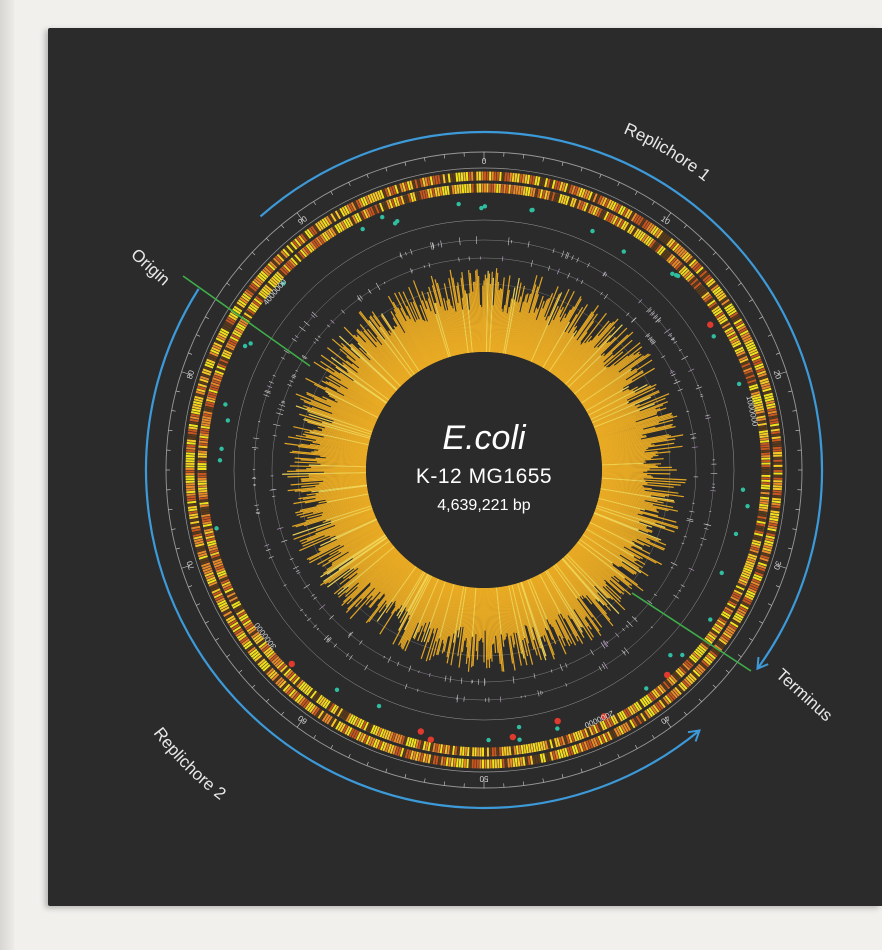 The image size is (882, 950). What do you see at coordinates (484, 476) in the screenshot?
I see `strain-name: K-12 MG1655` at bounding box center [484, 476].